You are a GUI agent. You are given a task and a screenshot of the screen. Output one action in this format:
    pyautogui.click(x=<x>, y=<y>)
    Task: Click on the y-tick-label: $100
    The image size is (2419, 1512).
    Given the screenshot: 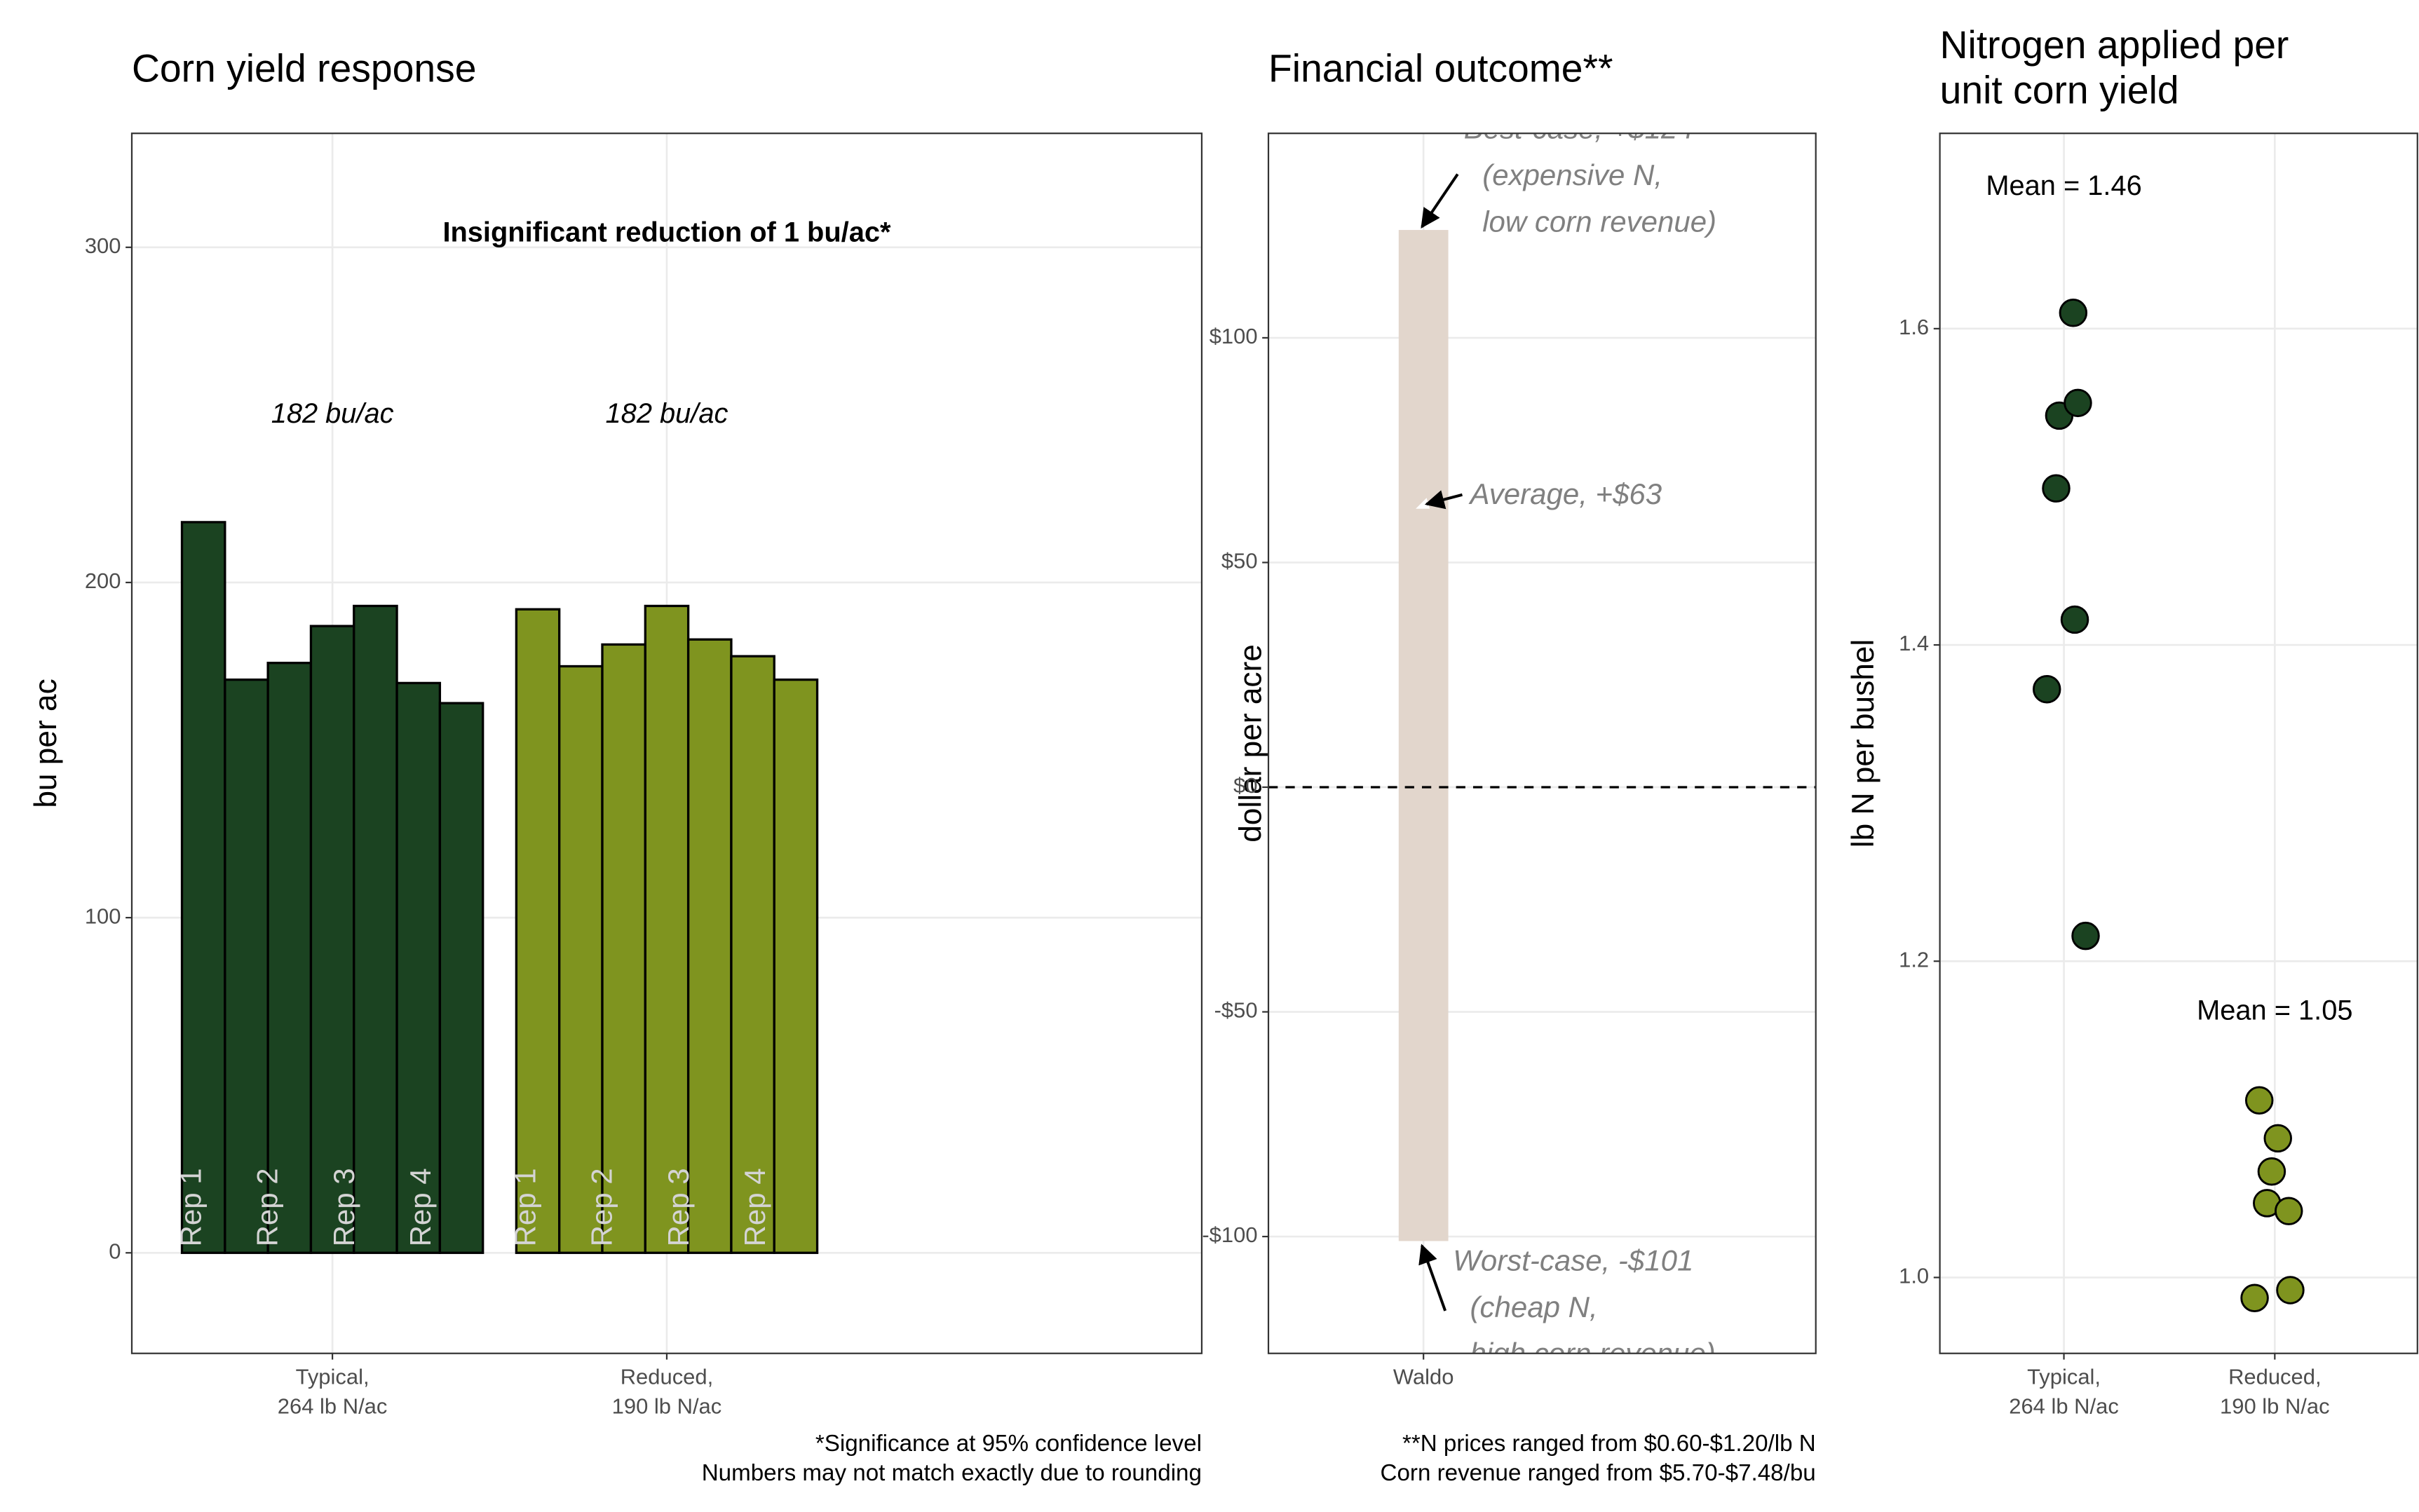 What is the action you would take?
    pyautogui.click(x=1234, y=336)
    